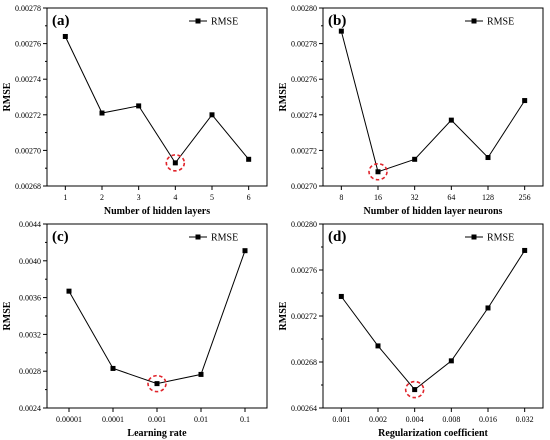 This screenshot has width=550, height=440. What do you see at coordinates (30, 298) in the screenshot?
I see `y-tick-label: 0.0036` at bounding box center [30, 298].